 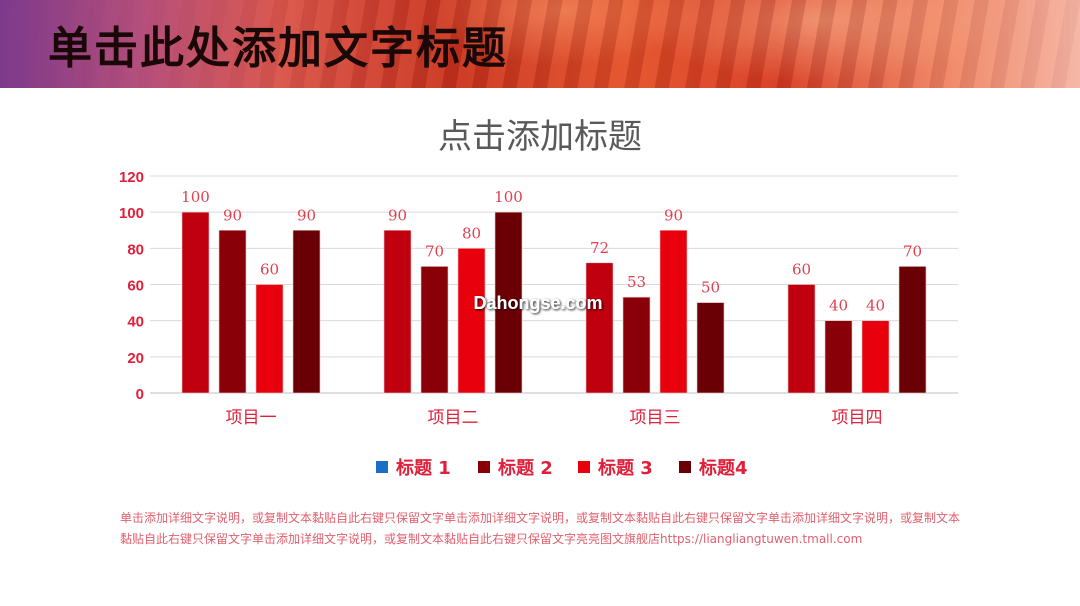 What do you see at coordinates (135, 249) in the screenshot?
I see `y-tick-label: 80` at bounding box center [135, 249].